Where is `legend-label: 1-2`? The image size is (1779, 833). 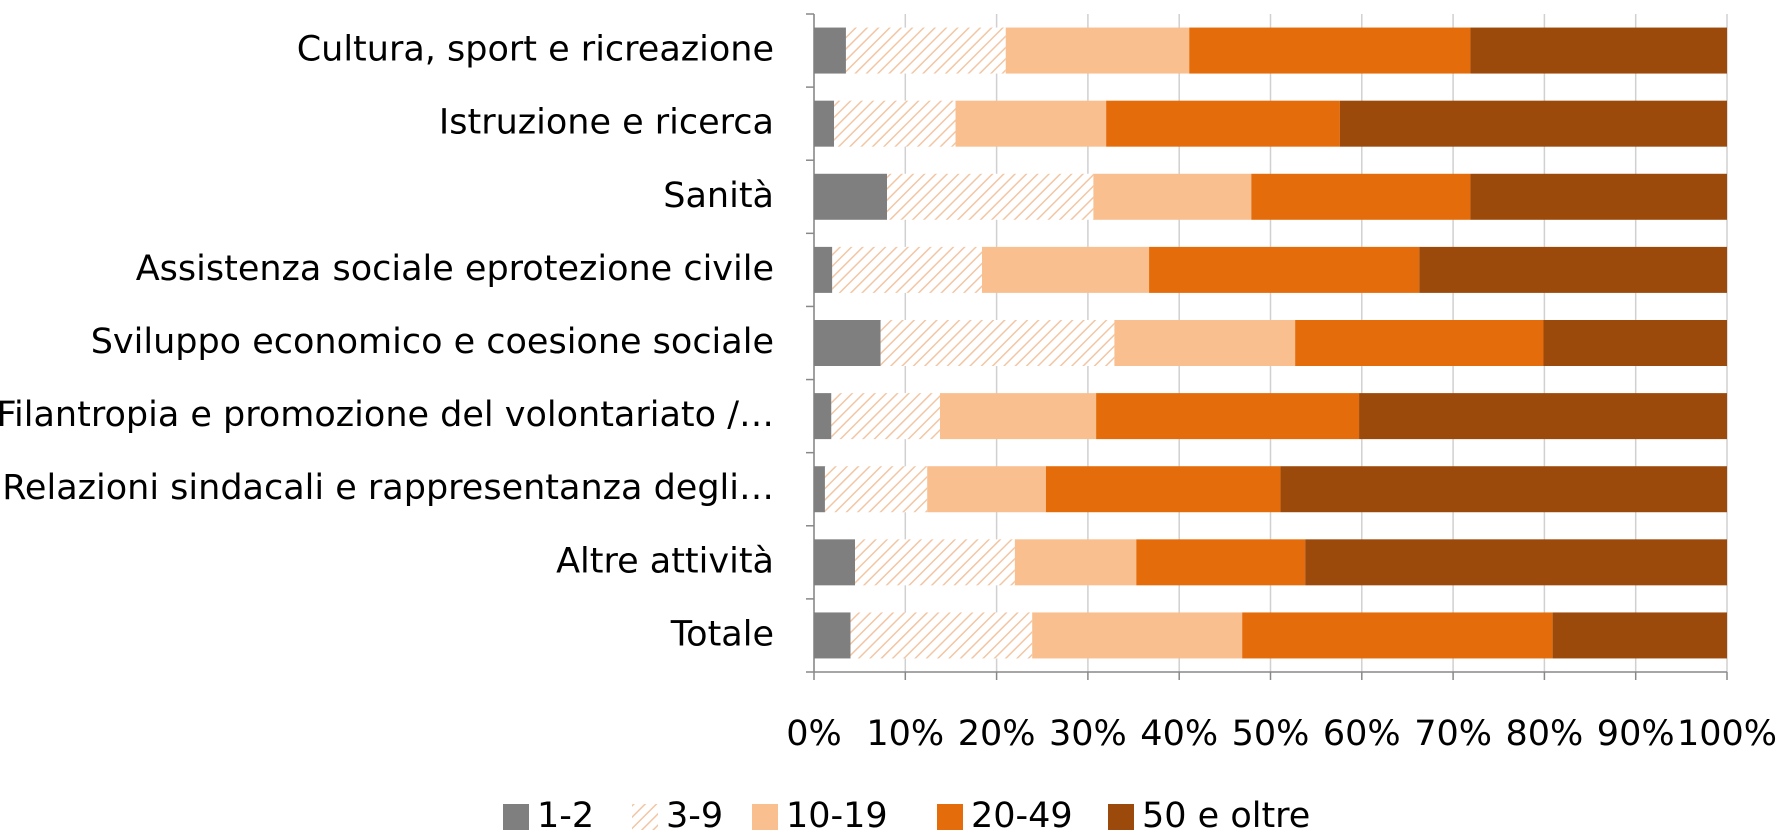 legend-label: 1-2 is located at coordinates (565, 814).